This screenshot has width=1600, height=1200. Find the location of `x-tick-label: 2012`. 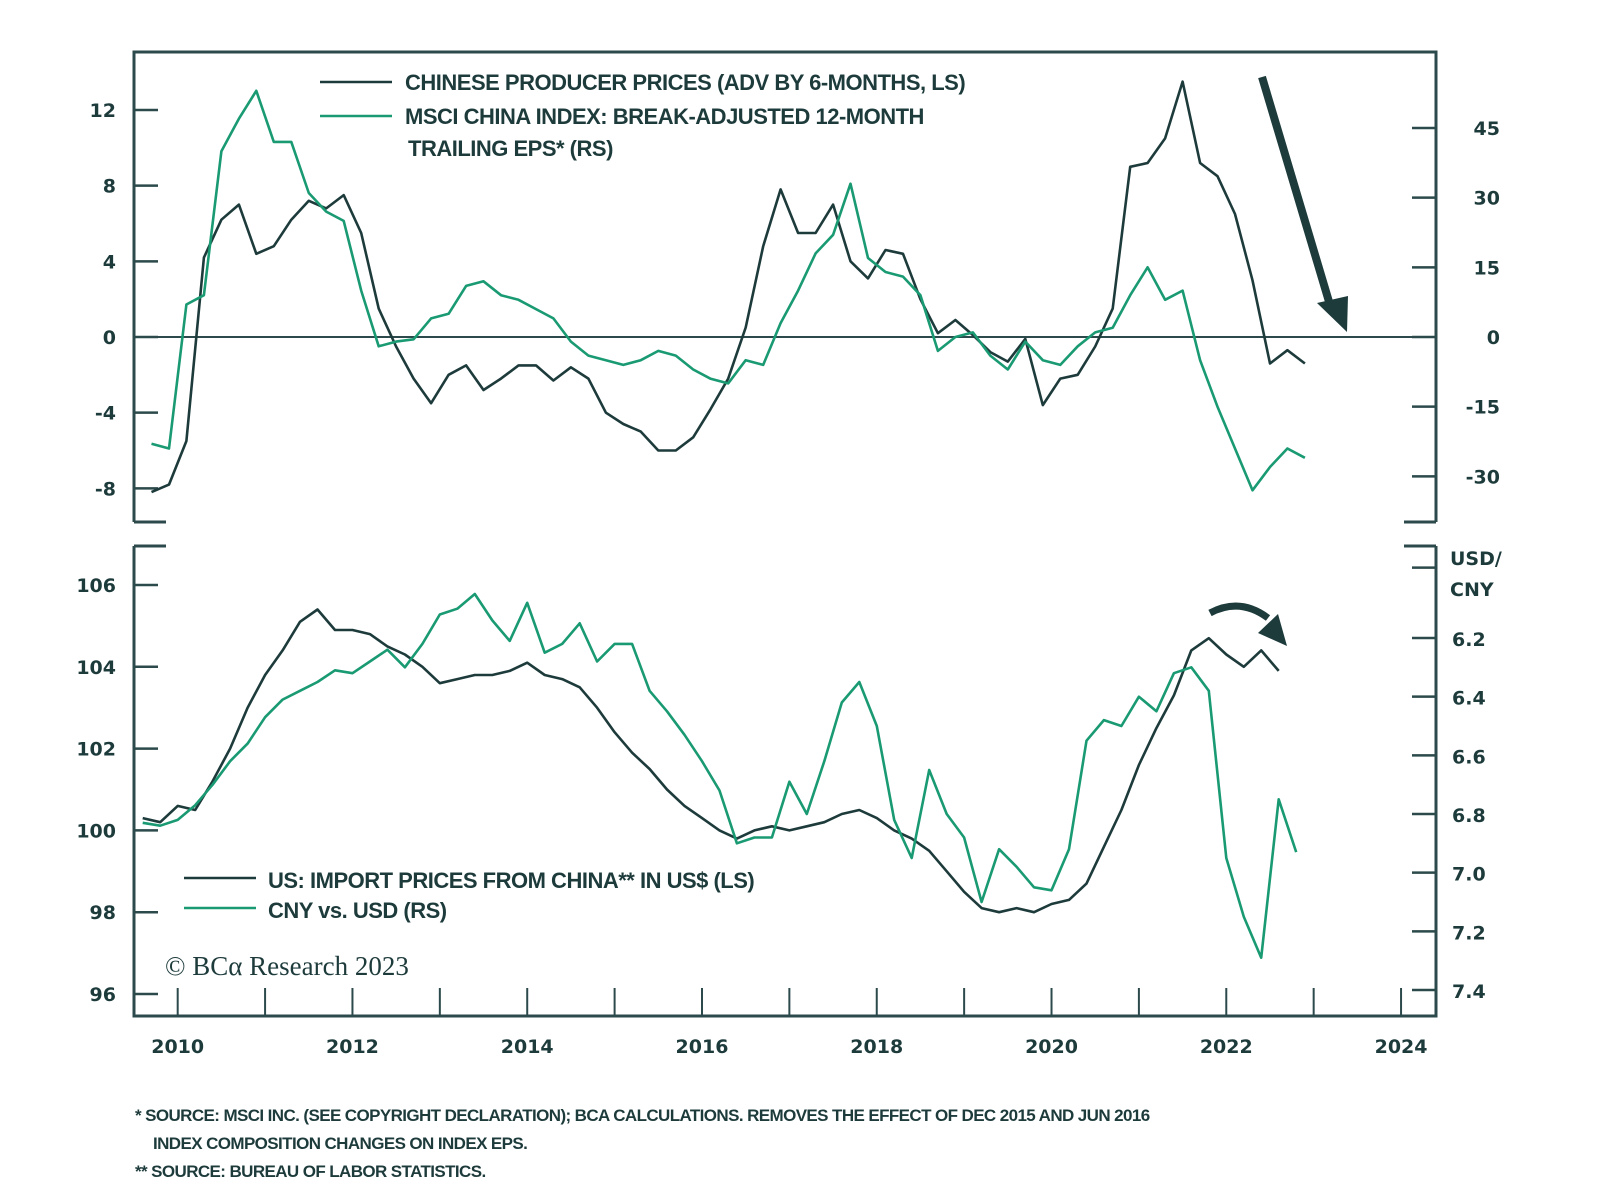

x-tick-label: 2012 is located at coordinates (352, 1047).